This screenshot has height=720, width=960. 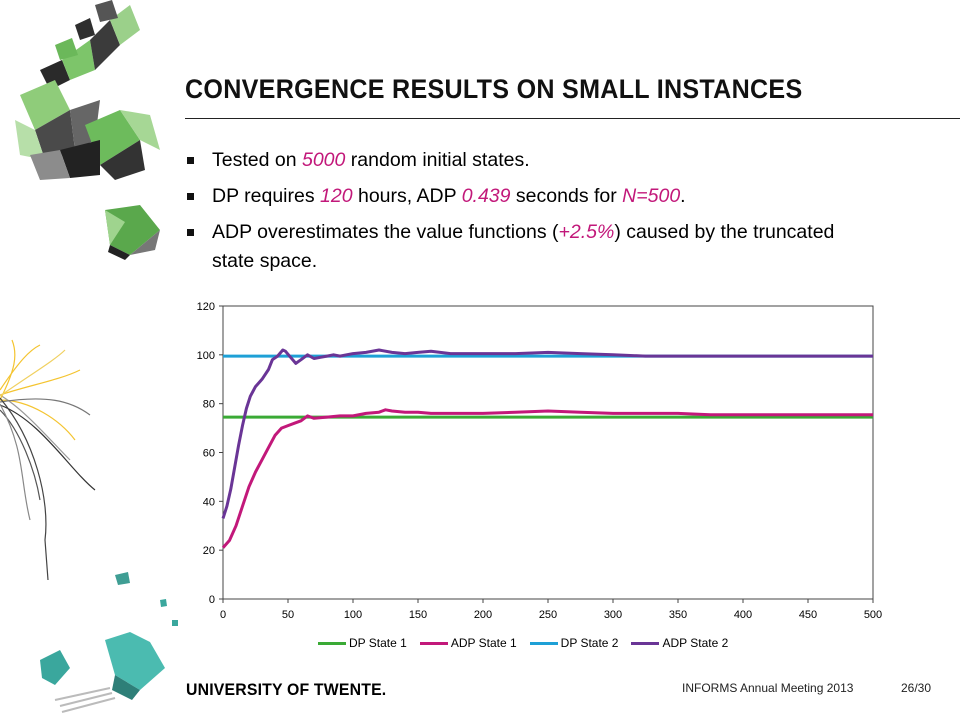 What do you see at coordinates (206, 307) in the screenshot?
I see `y-tick-label: 120` at bounding box center [206, 307].